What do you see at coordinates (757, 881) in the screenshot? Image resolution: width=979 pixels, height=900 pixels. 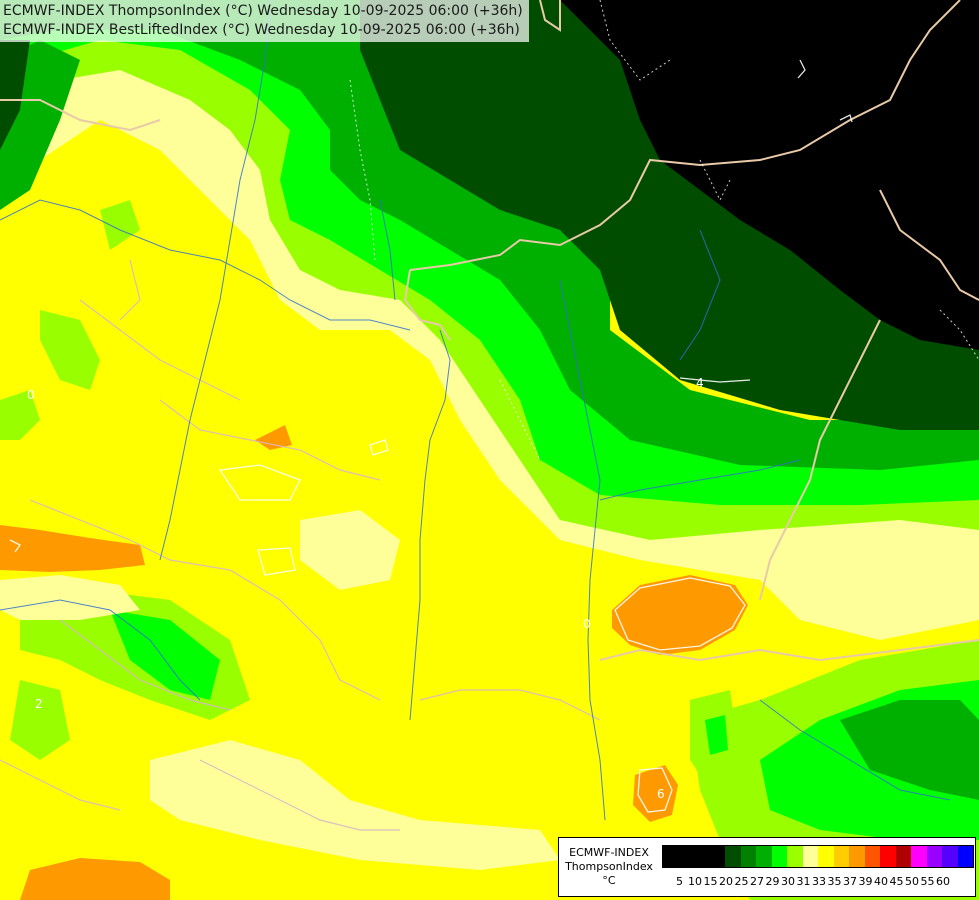 I see `legend-tick-label: 27` at bounding box center [757, 881].